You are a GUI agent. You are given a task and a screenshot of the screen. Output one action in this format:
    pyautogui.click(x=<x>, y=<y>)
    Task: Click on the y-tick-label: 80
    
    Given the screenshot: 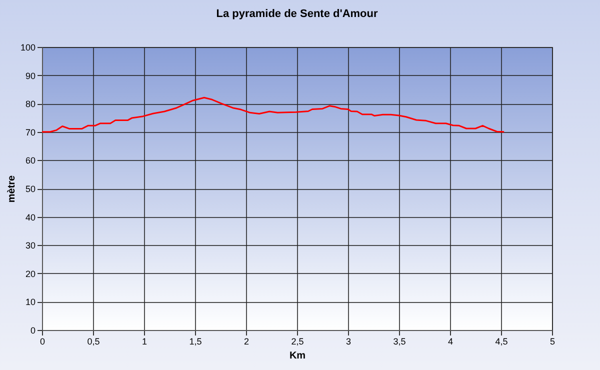 What is the action you would take?
    pyautogui.click(x=30, y=104)
    